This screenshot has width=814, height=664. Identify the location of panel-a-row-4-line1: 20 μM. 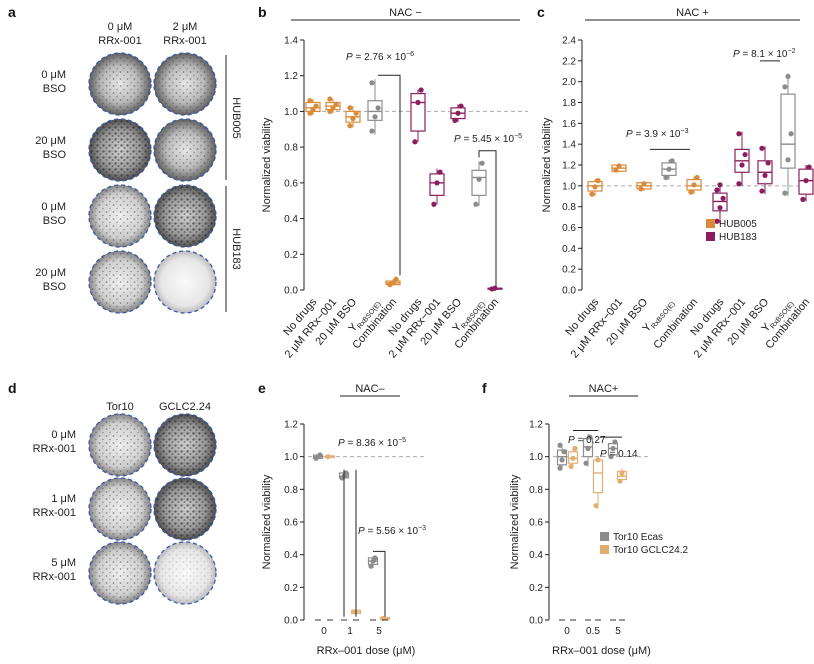
(50, 273).